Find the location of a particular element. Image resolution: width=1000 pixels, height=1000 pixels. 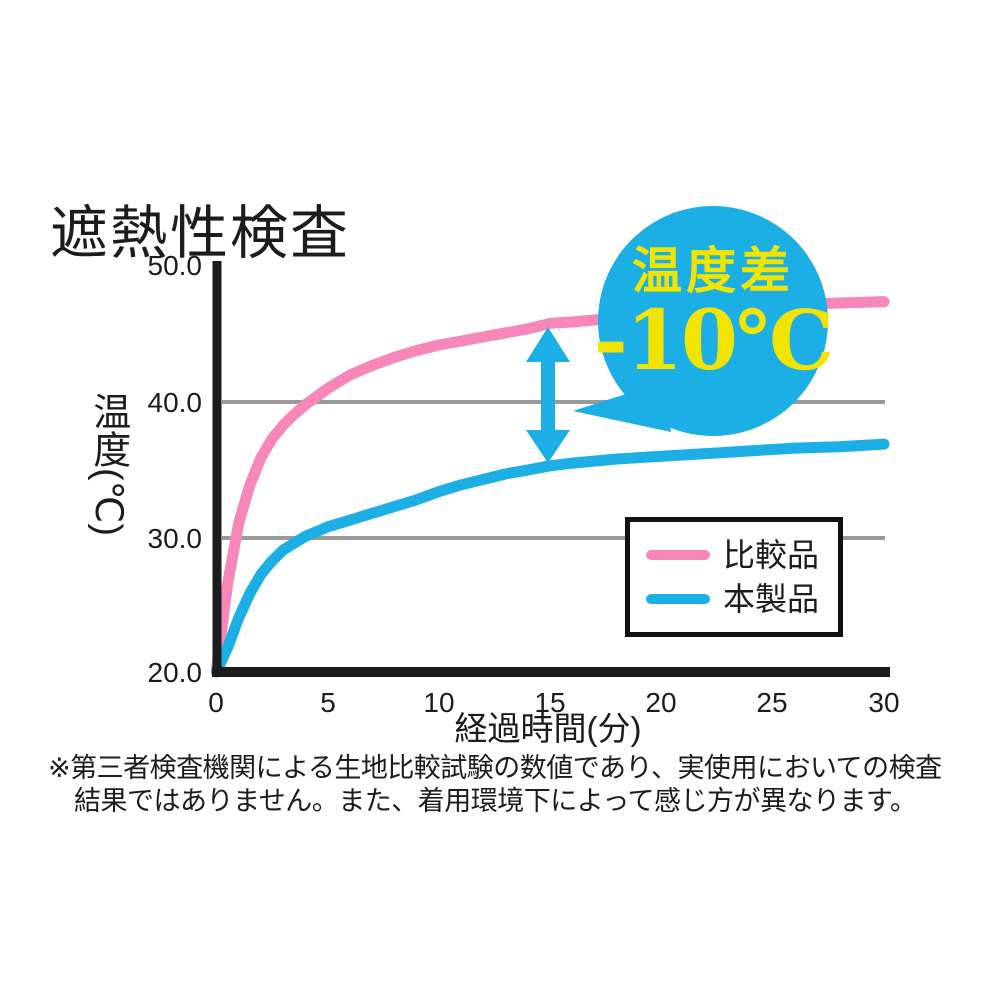

y-tick-40: 40.0 is located at coordinates (175, 402).